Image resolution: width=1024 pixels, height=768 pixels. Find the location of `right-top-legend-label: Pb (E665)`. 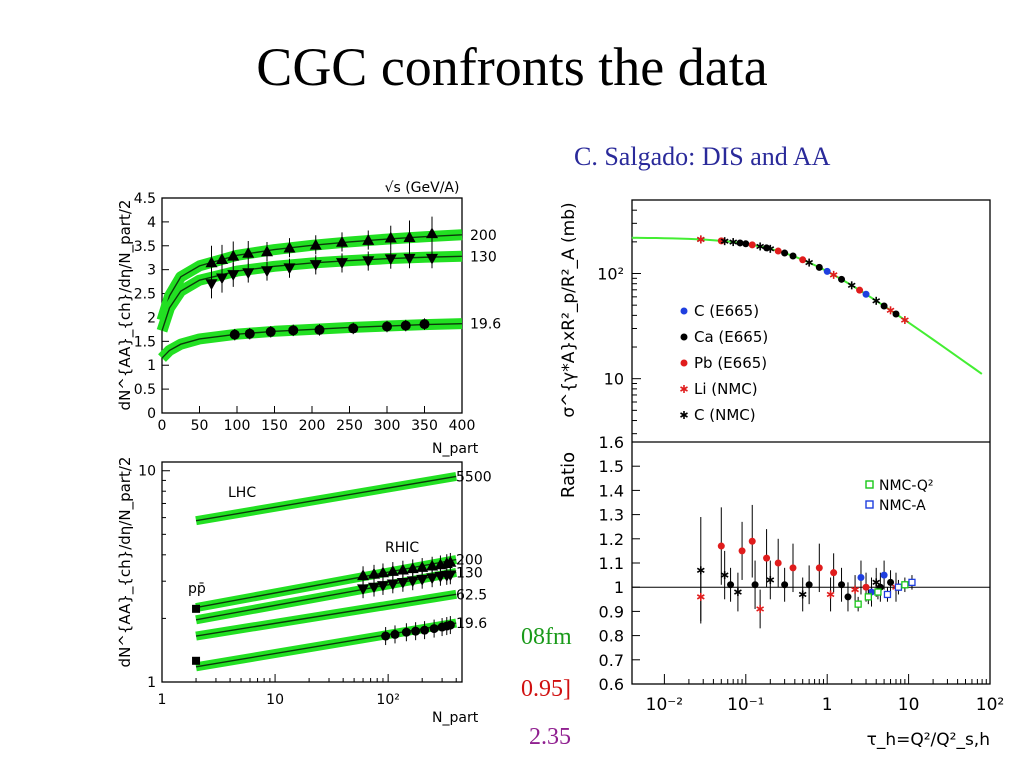

right-top-legend-label: Pb (E665) is located at coordinates (730, 363).